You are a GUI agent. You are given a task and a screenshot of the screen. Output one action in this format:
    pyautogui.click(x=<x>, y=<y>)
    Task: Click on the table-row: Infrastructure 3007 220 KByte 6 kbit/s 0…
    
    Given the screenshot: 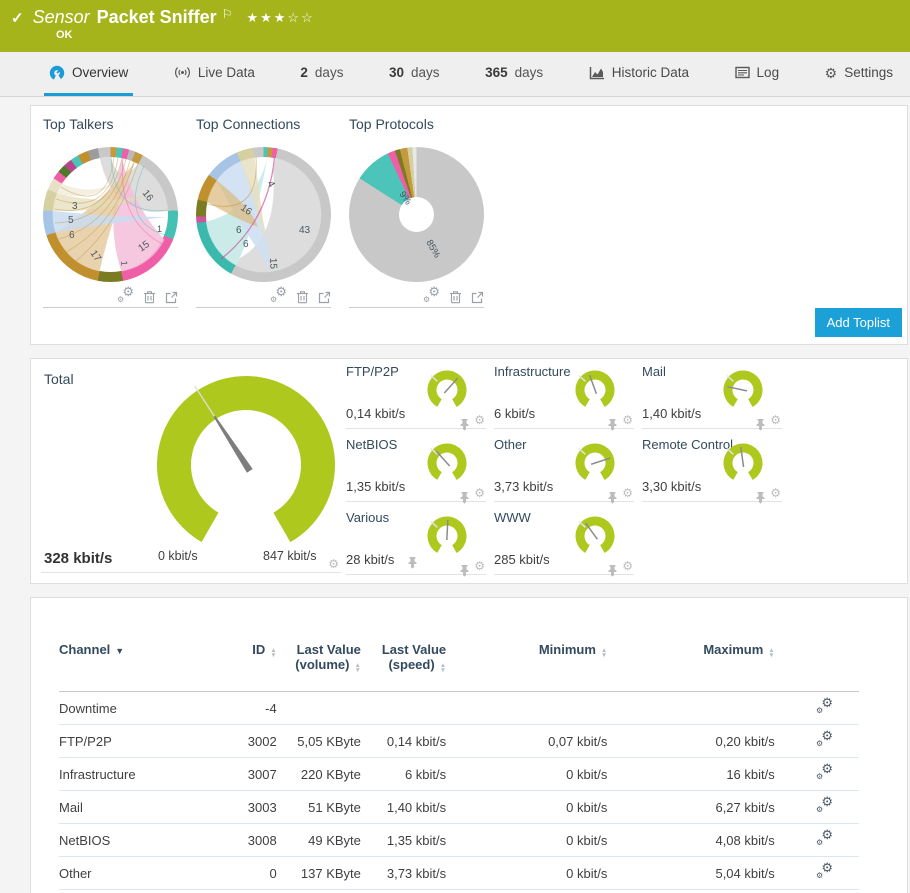 What is the action you would take?
    pyautogui.click(x=459, y=774)
    